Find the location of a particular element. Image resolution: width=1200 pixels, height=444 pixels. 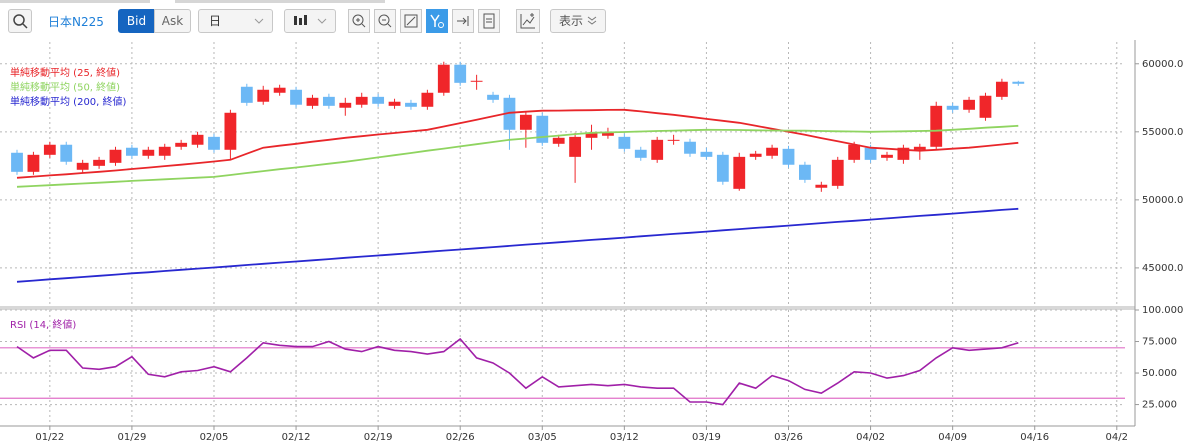

x-tick-label: 02/05 is located at coordinates (214, 437).